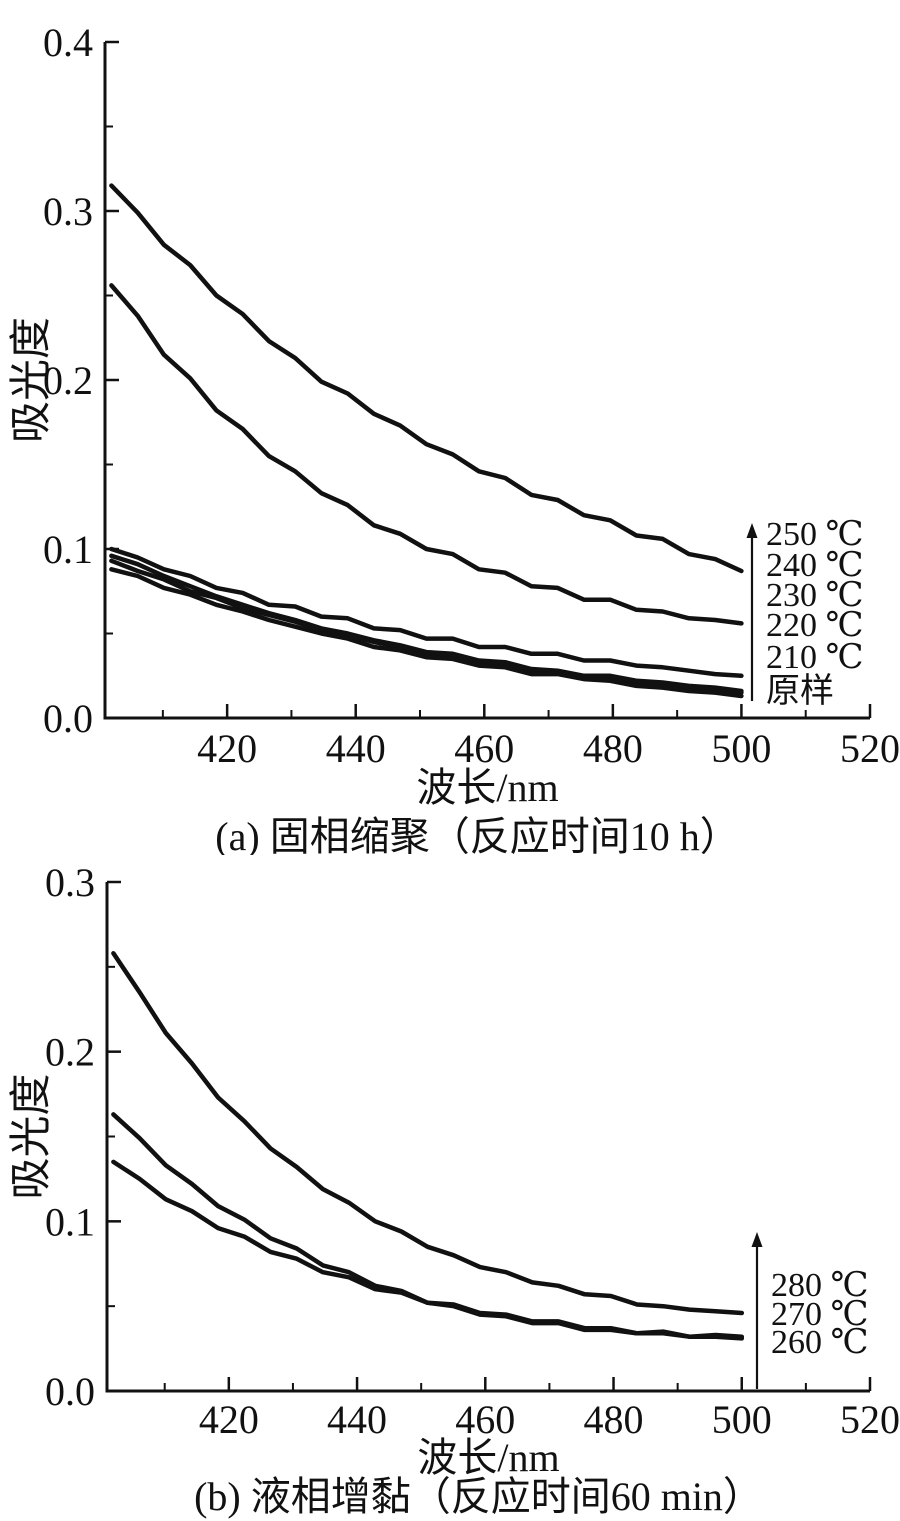  Describe the element at coordinates (815, 657) in the screenshot. I see `legend-label: 210 ℃` at that location.